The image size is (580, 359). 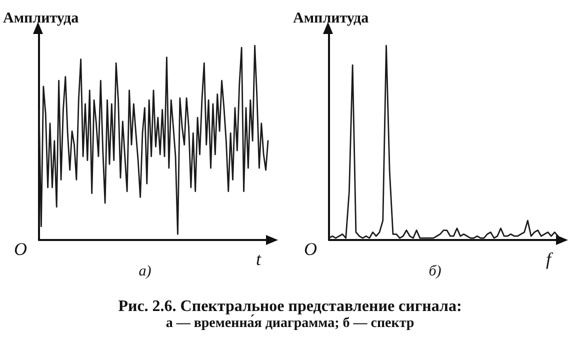 I want to click on text: Рис. 2.6. Спектральное представление сигнала:, so click(x=290, y=306).